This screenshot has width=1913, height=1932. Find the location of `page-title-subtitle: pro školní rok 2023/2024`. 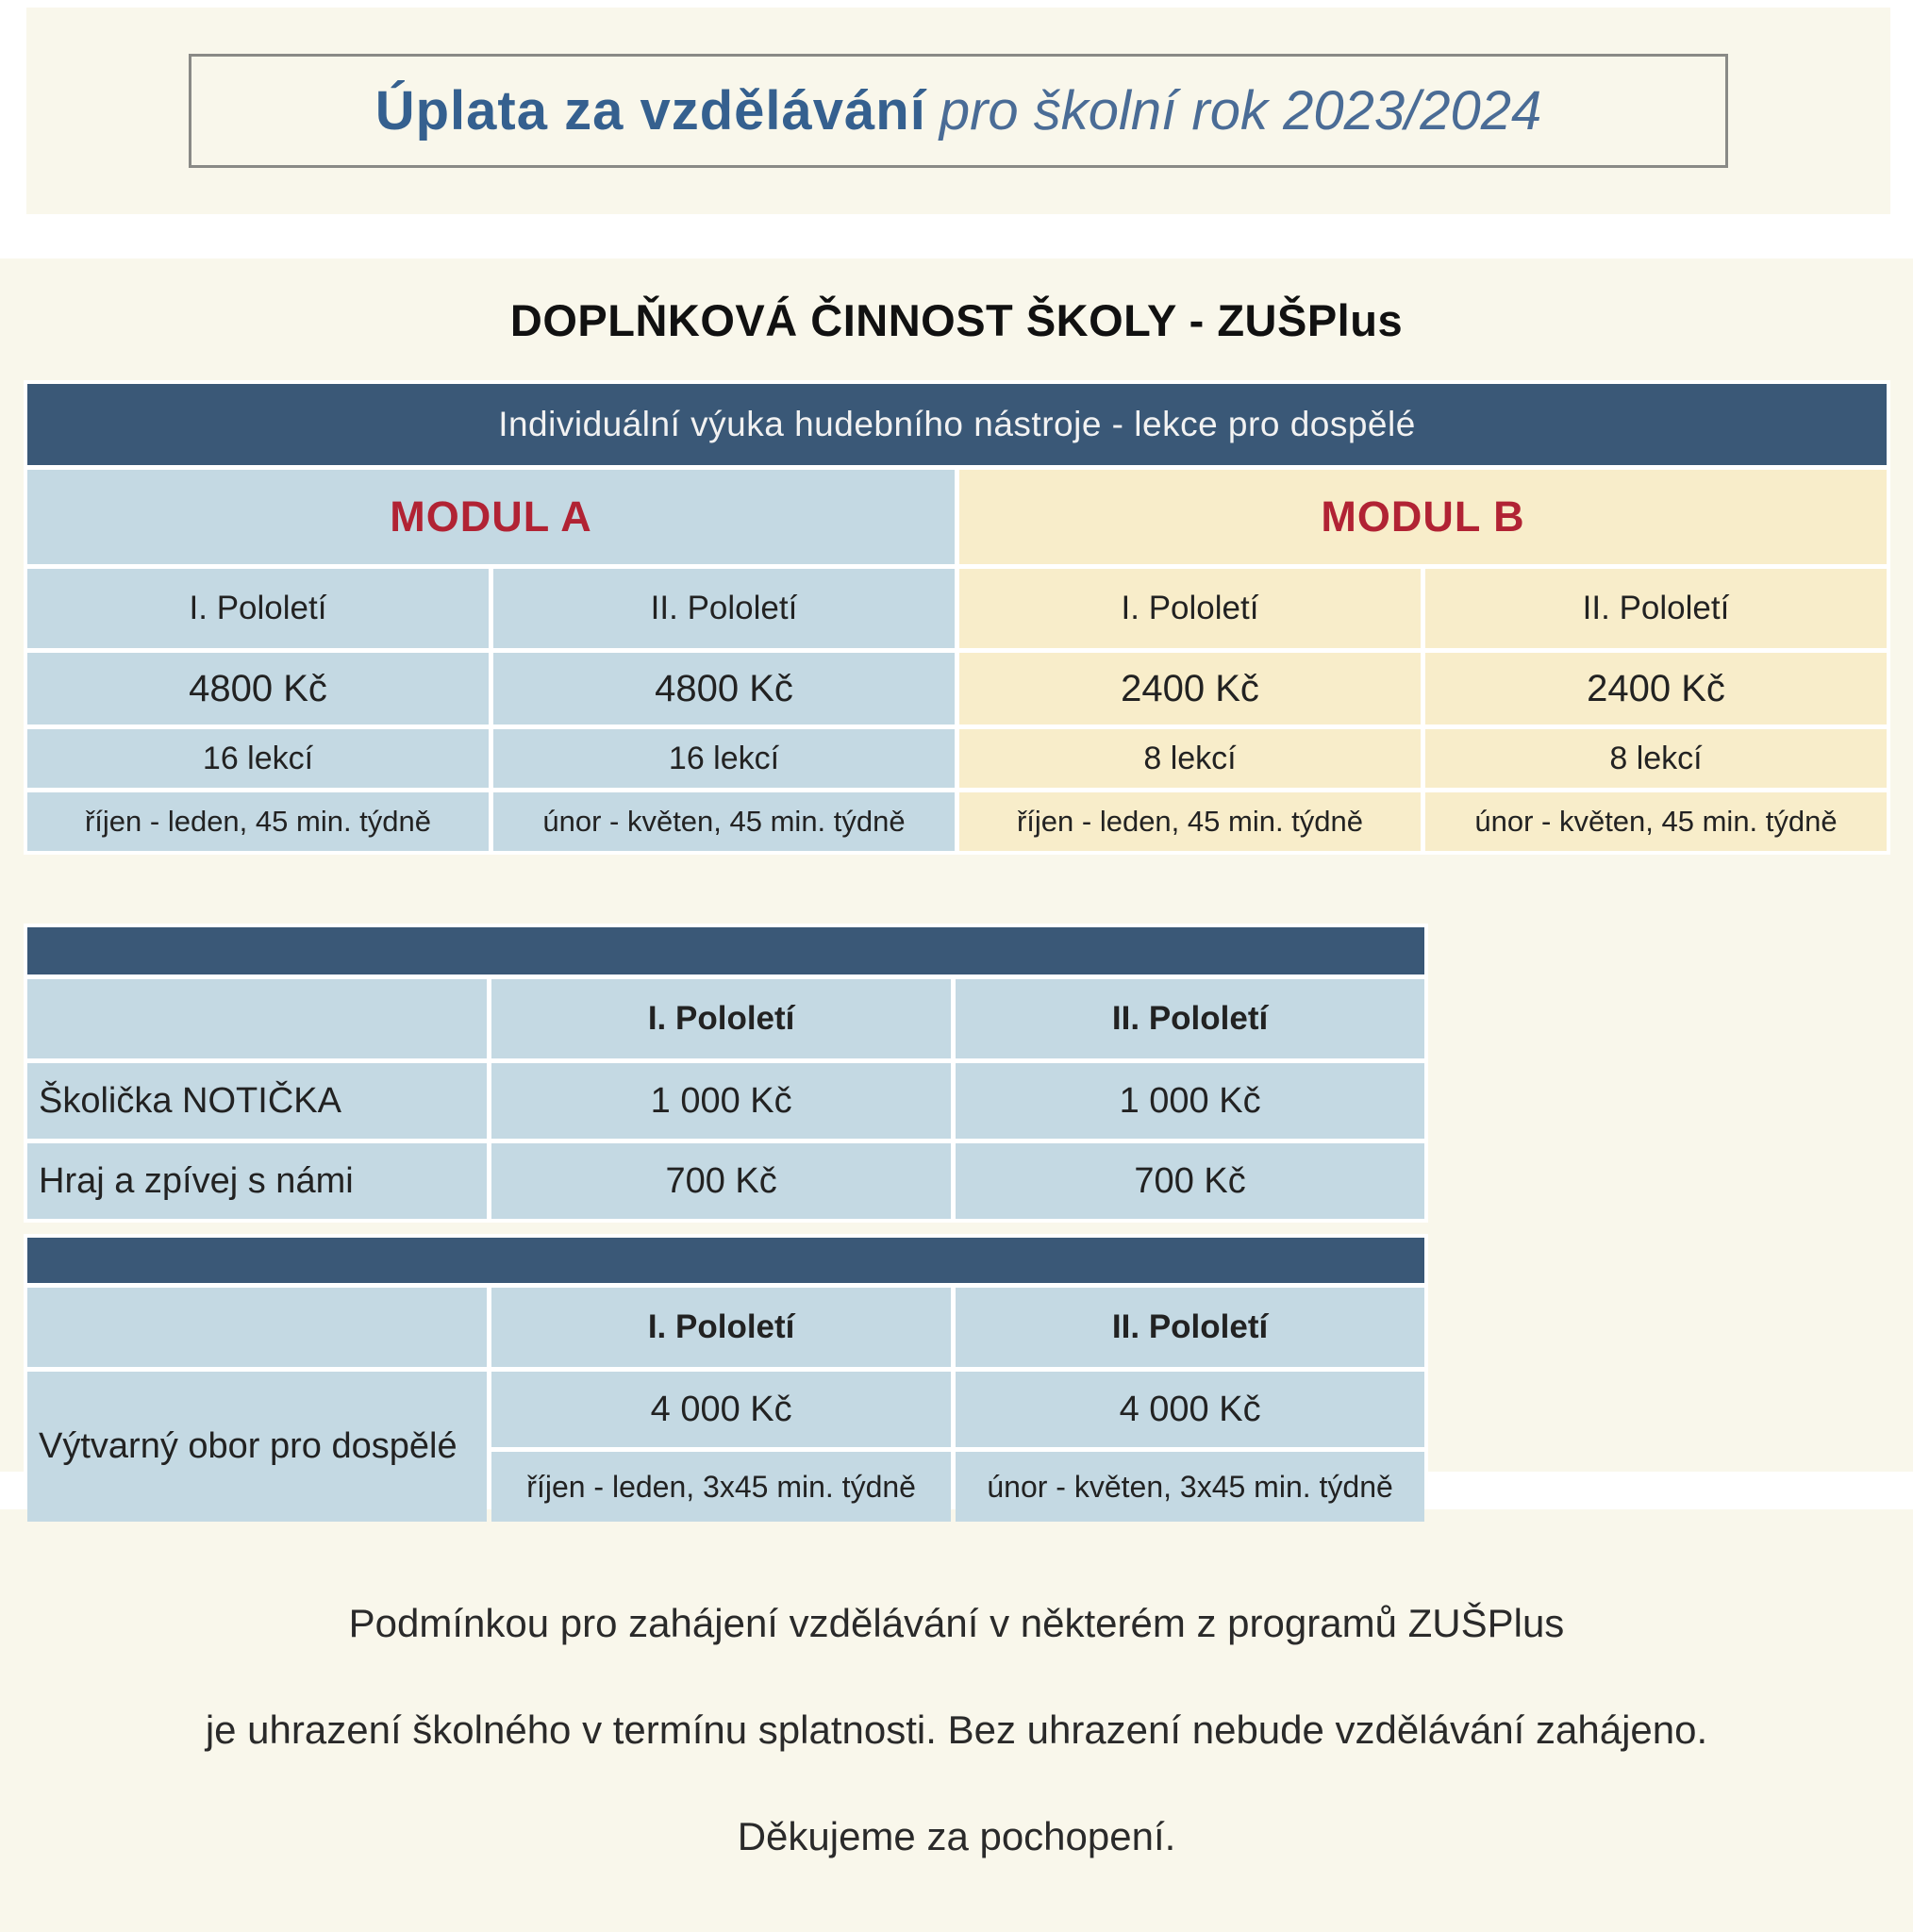

page-title-subtitle: pro školní rok 2023/2024 is located at coordinates (1240, 111).